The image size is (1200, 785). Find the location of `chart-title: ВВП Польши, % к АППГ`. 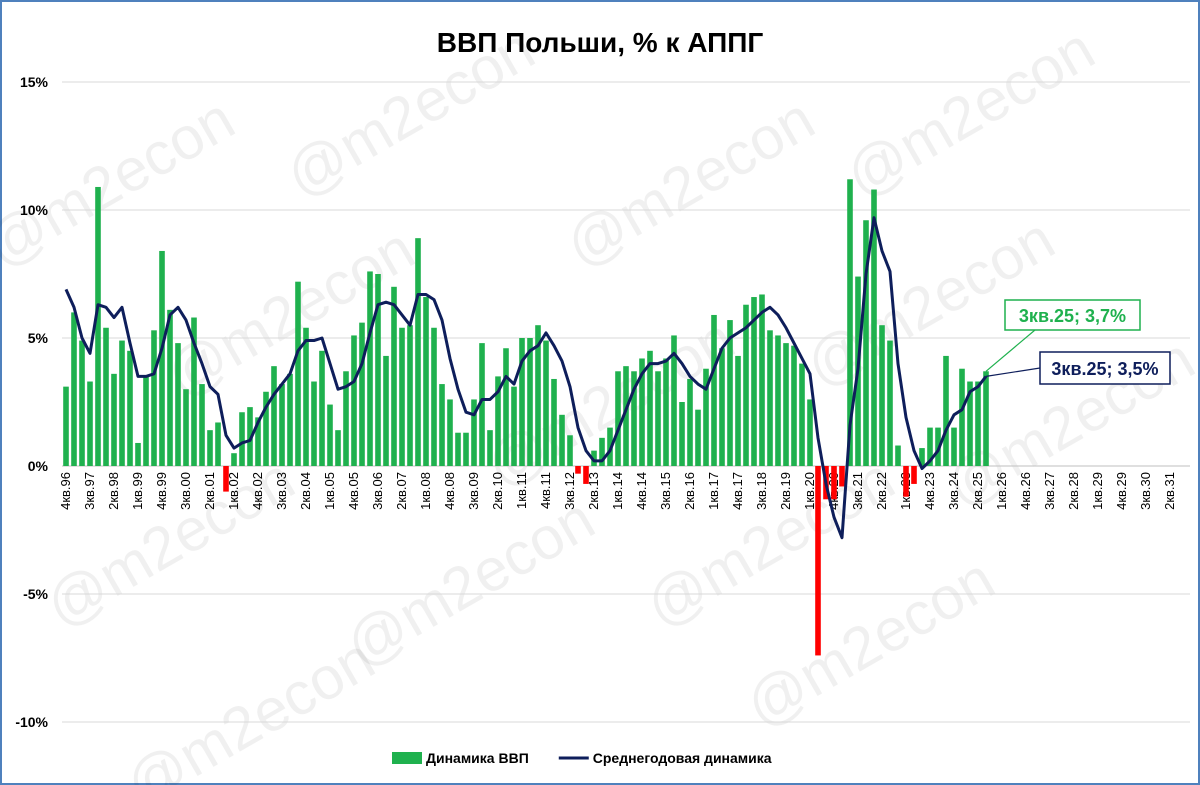

chart-title: ВВП Польши, % к АППГ is located at coordinates (600, 42).